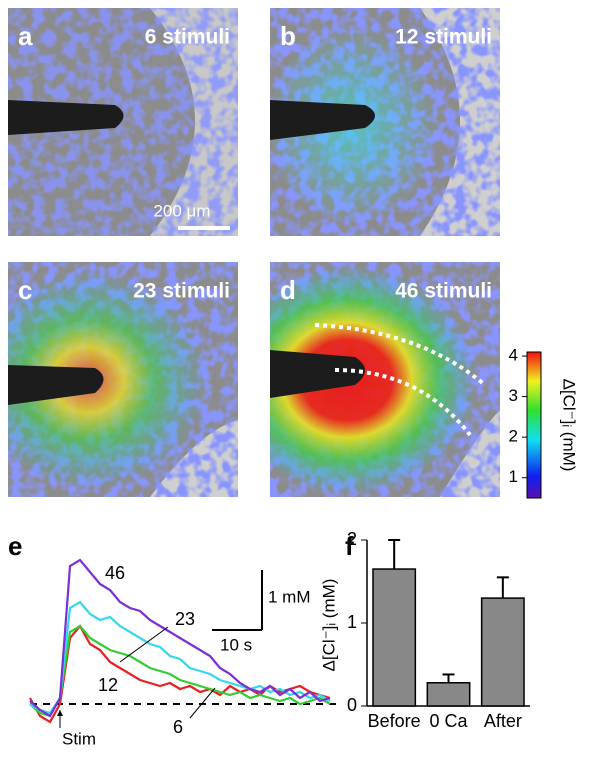 Image resolution: width=612 pixels, height=758 pixels. I want to click on colorbar-label: Δ[Cl⁻]ᵢ (mM), so click(569, 425).